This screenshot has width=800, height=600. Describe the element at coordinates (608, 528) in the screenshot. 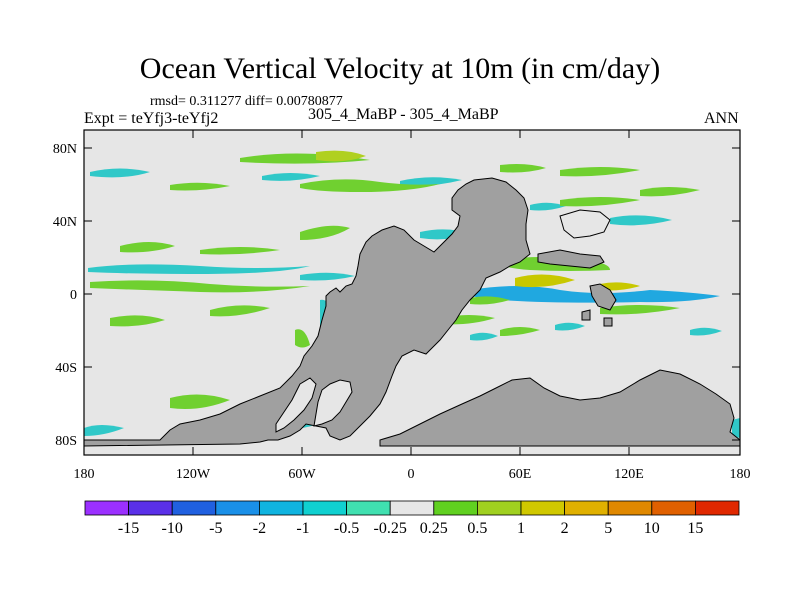

I see `colorbar-label: 5` at that location.